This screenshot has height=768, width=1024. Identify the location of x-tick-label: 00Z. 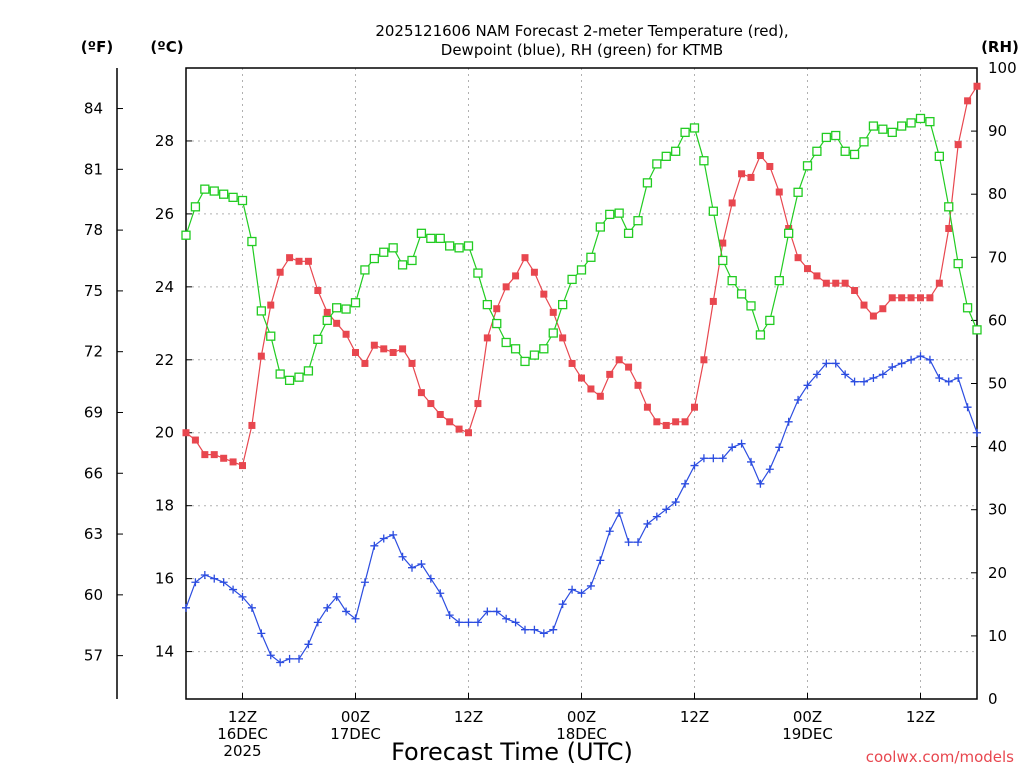
(355, 717).